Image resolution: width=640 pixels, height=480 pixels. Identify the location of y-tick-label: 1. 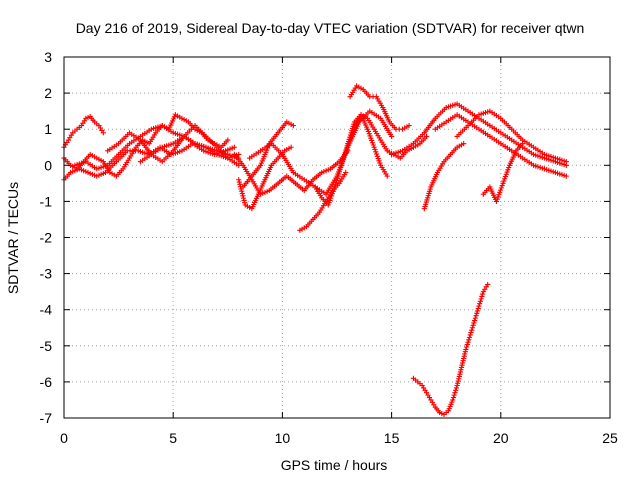
(48, 129).